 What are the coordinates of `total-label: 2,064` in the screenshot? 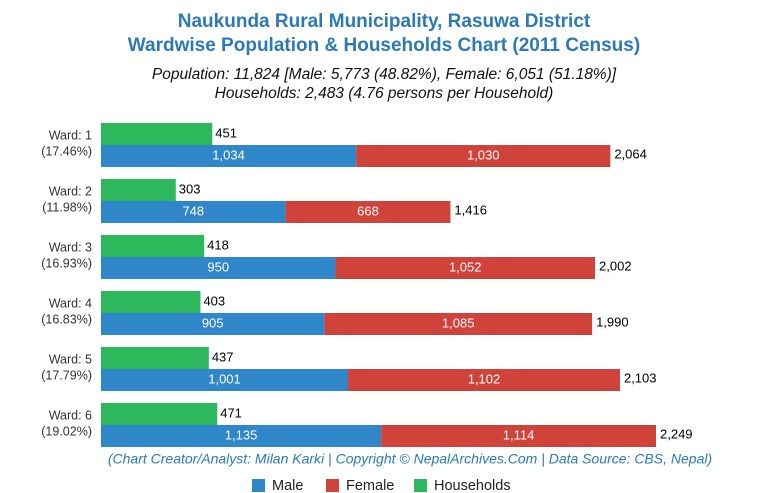 It's located at (630, 153).